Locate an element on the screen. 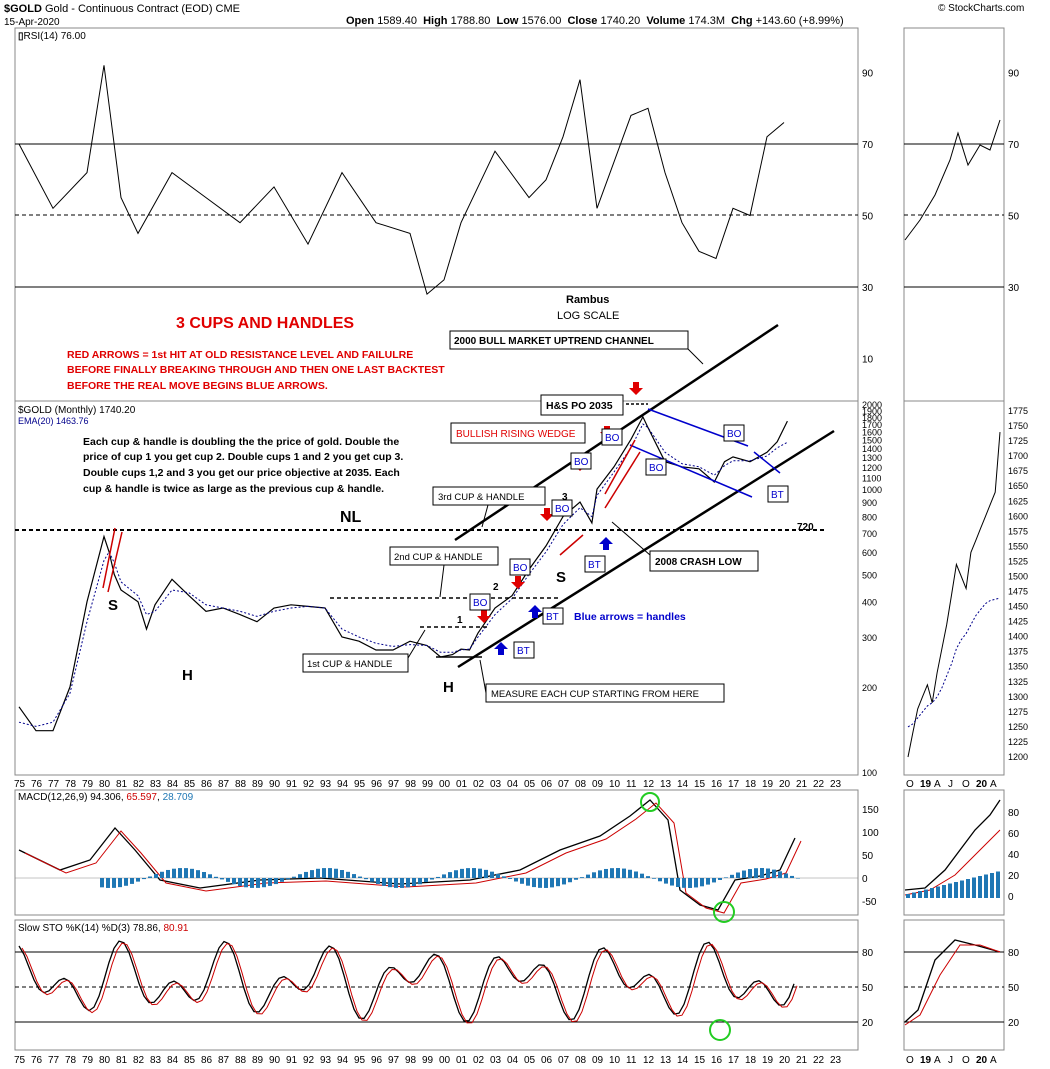  x-tick-label-bottom: 80 is located at coordinates (105, 1060).